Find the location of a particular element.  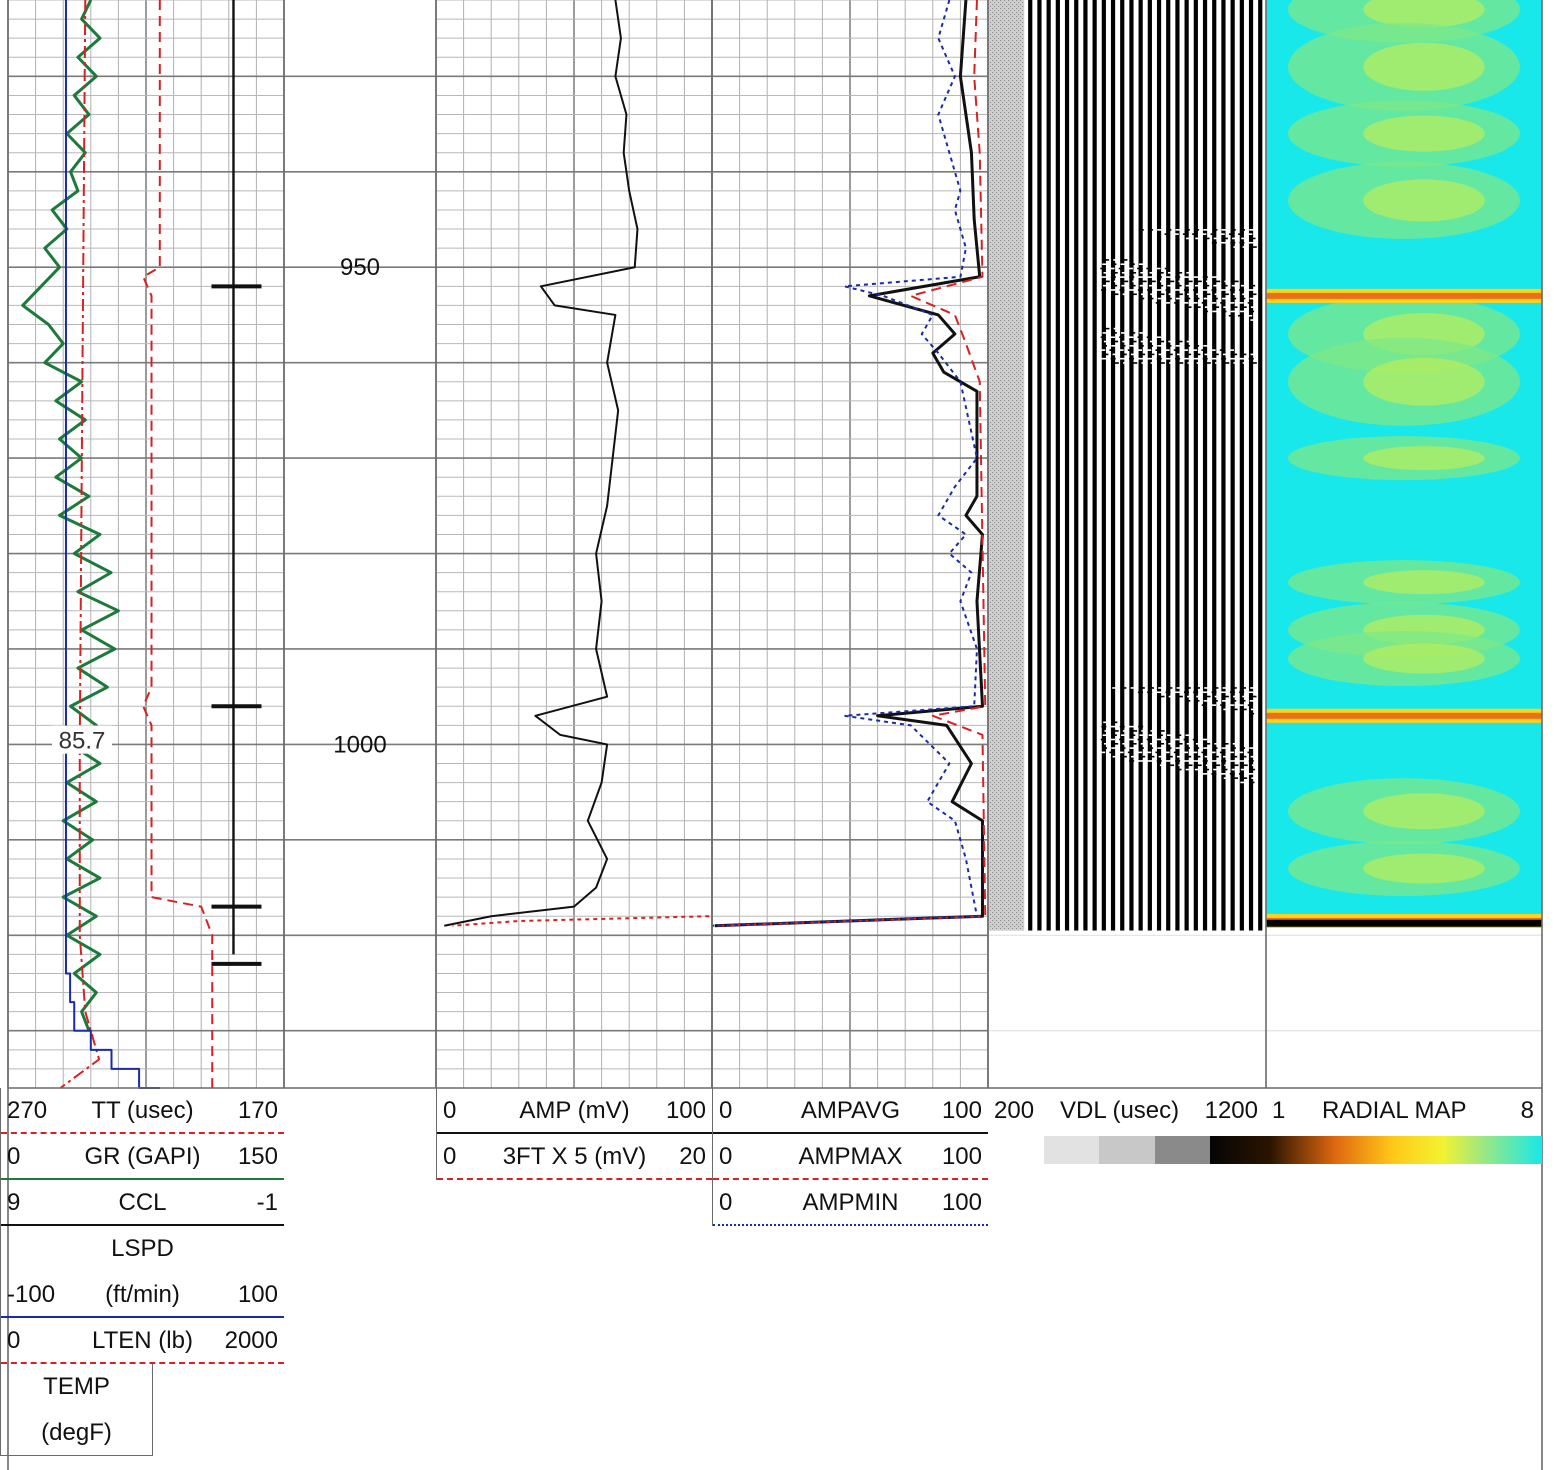

temp-marker-box is located at coordinates (82, 739).